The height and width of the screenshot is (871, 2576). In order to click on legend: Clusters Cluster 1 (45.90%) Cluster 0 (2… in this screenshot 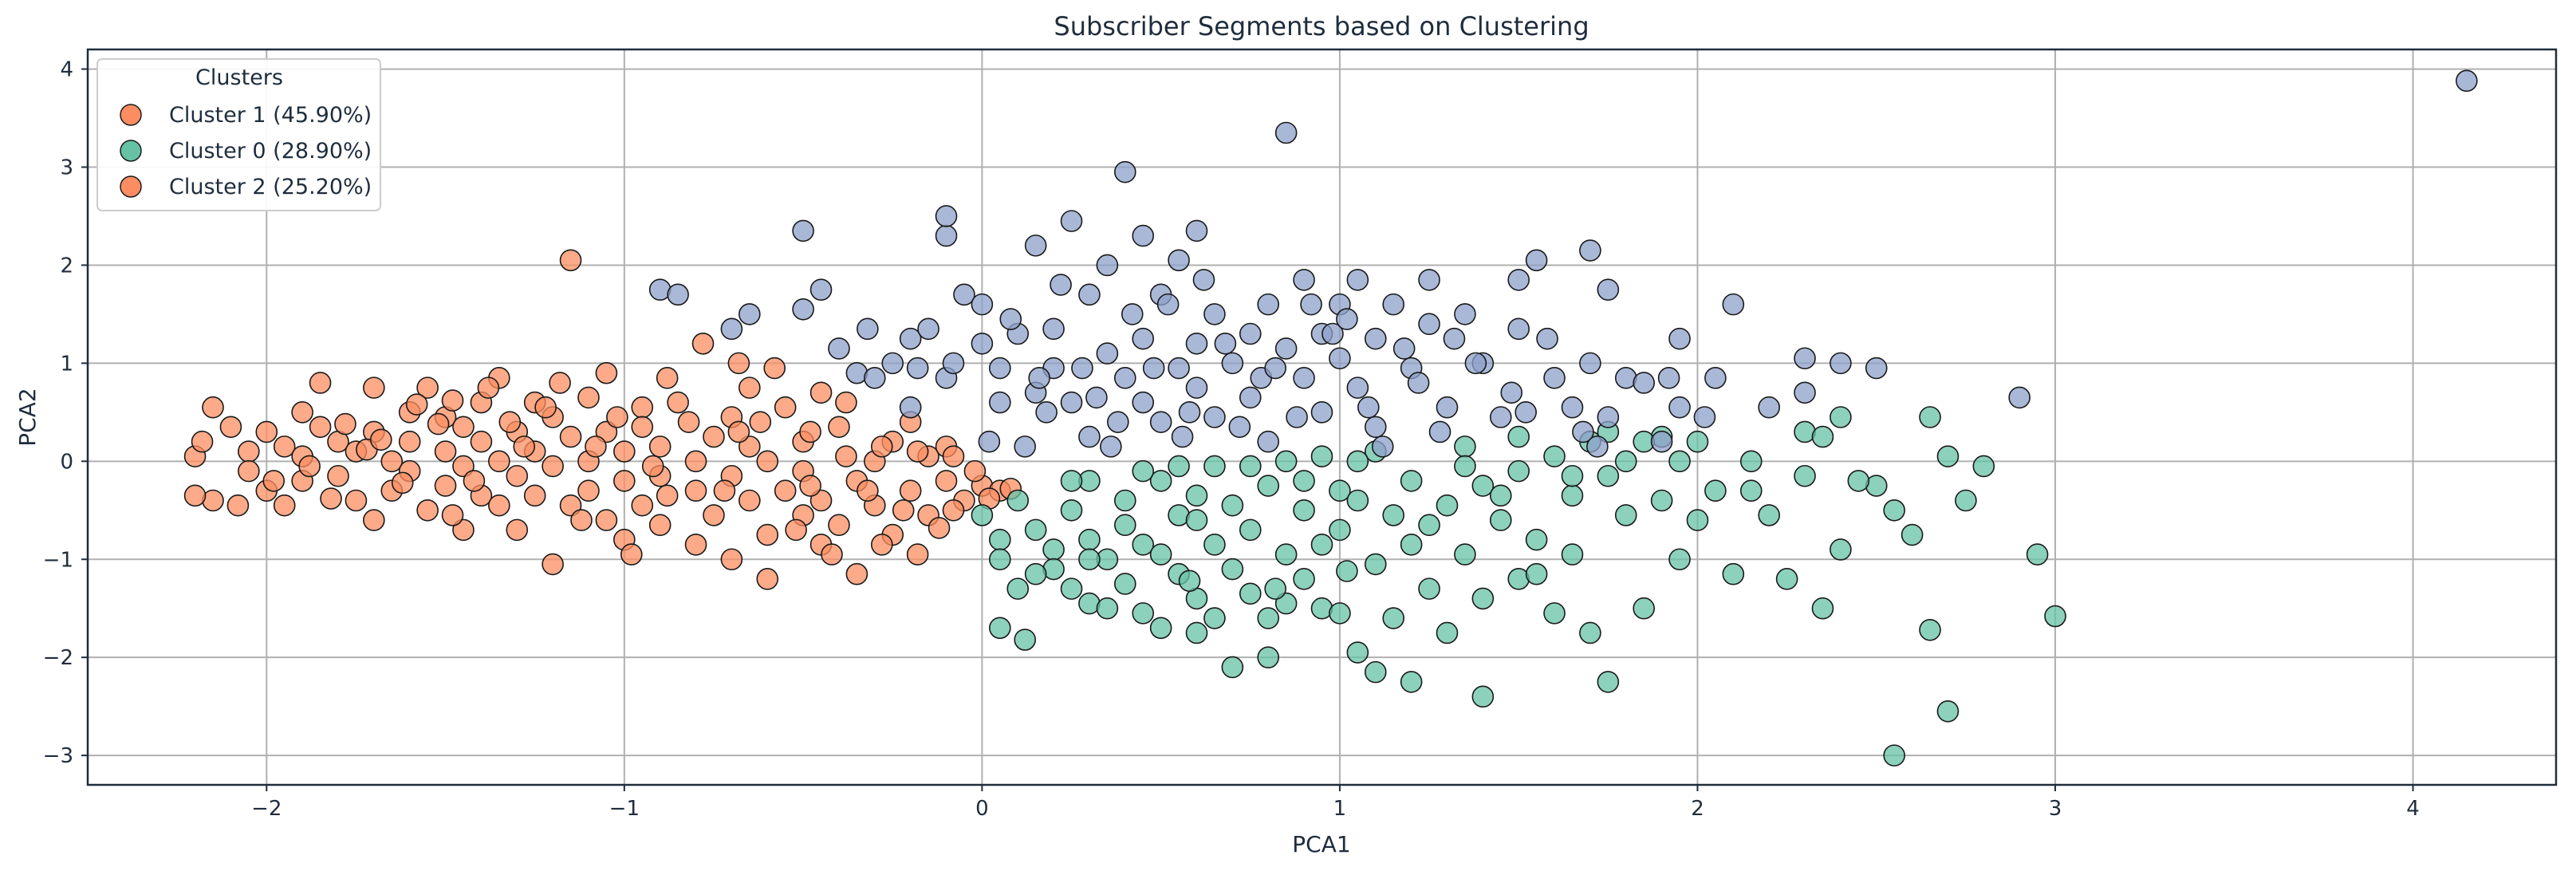, I will do `click(239, 135)`.